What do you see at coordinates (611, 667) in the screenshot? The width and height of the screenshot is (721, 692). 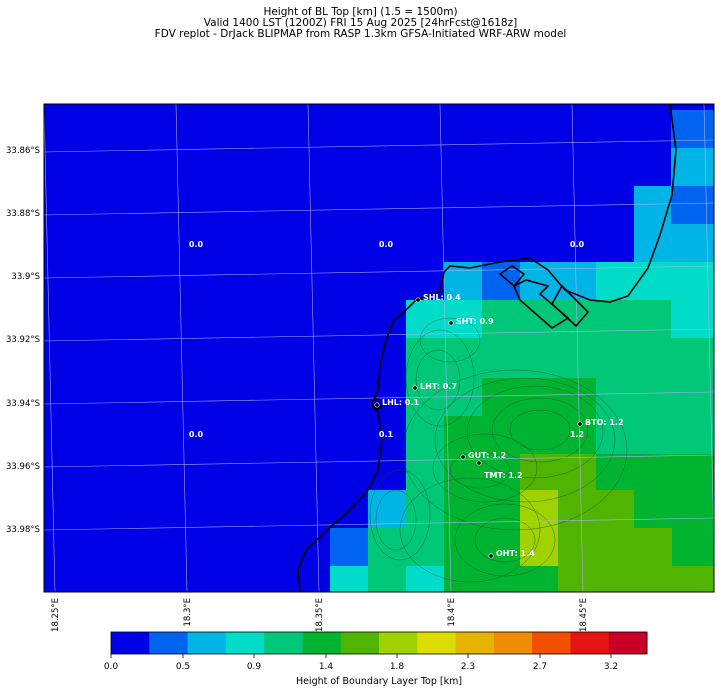 I see `colorbar-tick-label: 3.2` at bounding box center [611, 667].